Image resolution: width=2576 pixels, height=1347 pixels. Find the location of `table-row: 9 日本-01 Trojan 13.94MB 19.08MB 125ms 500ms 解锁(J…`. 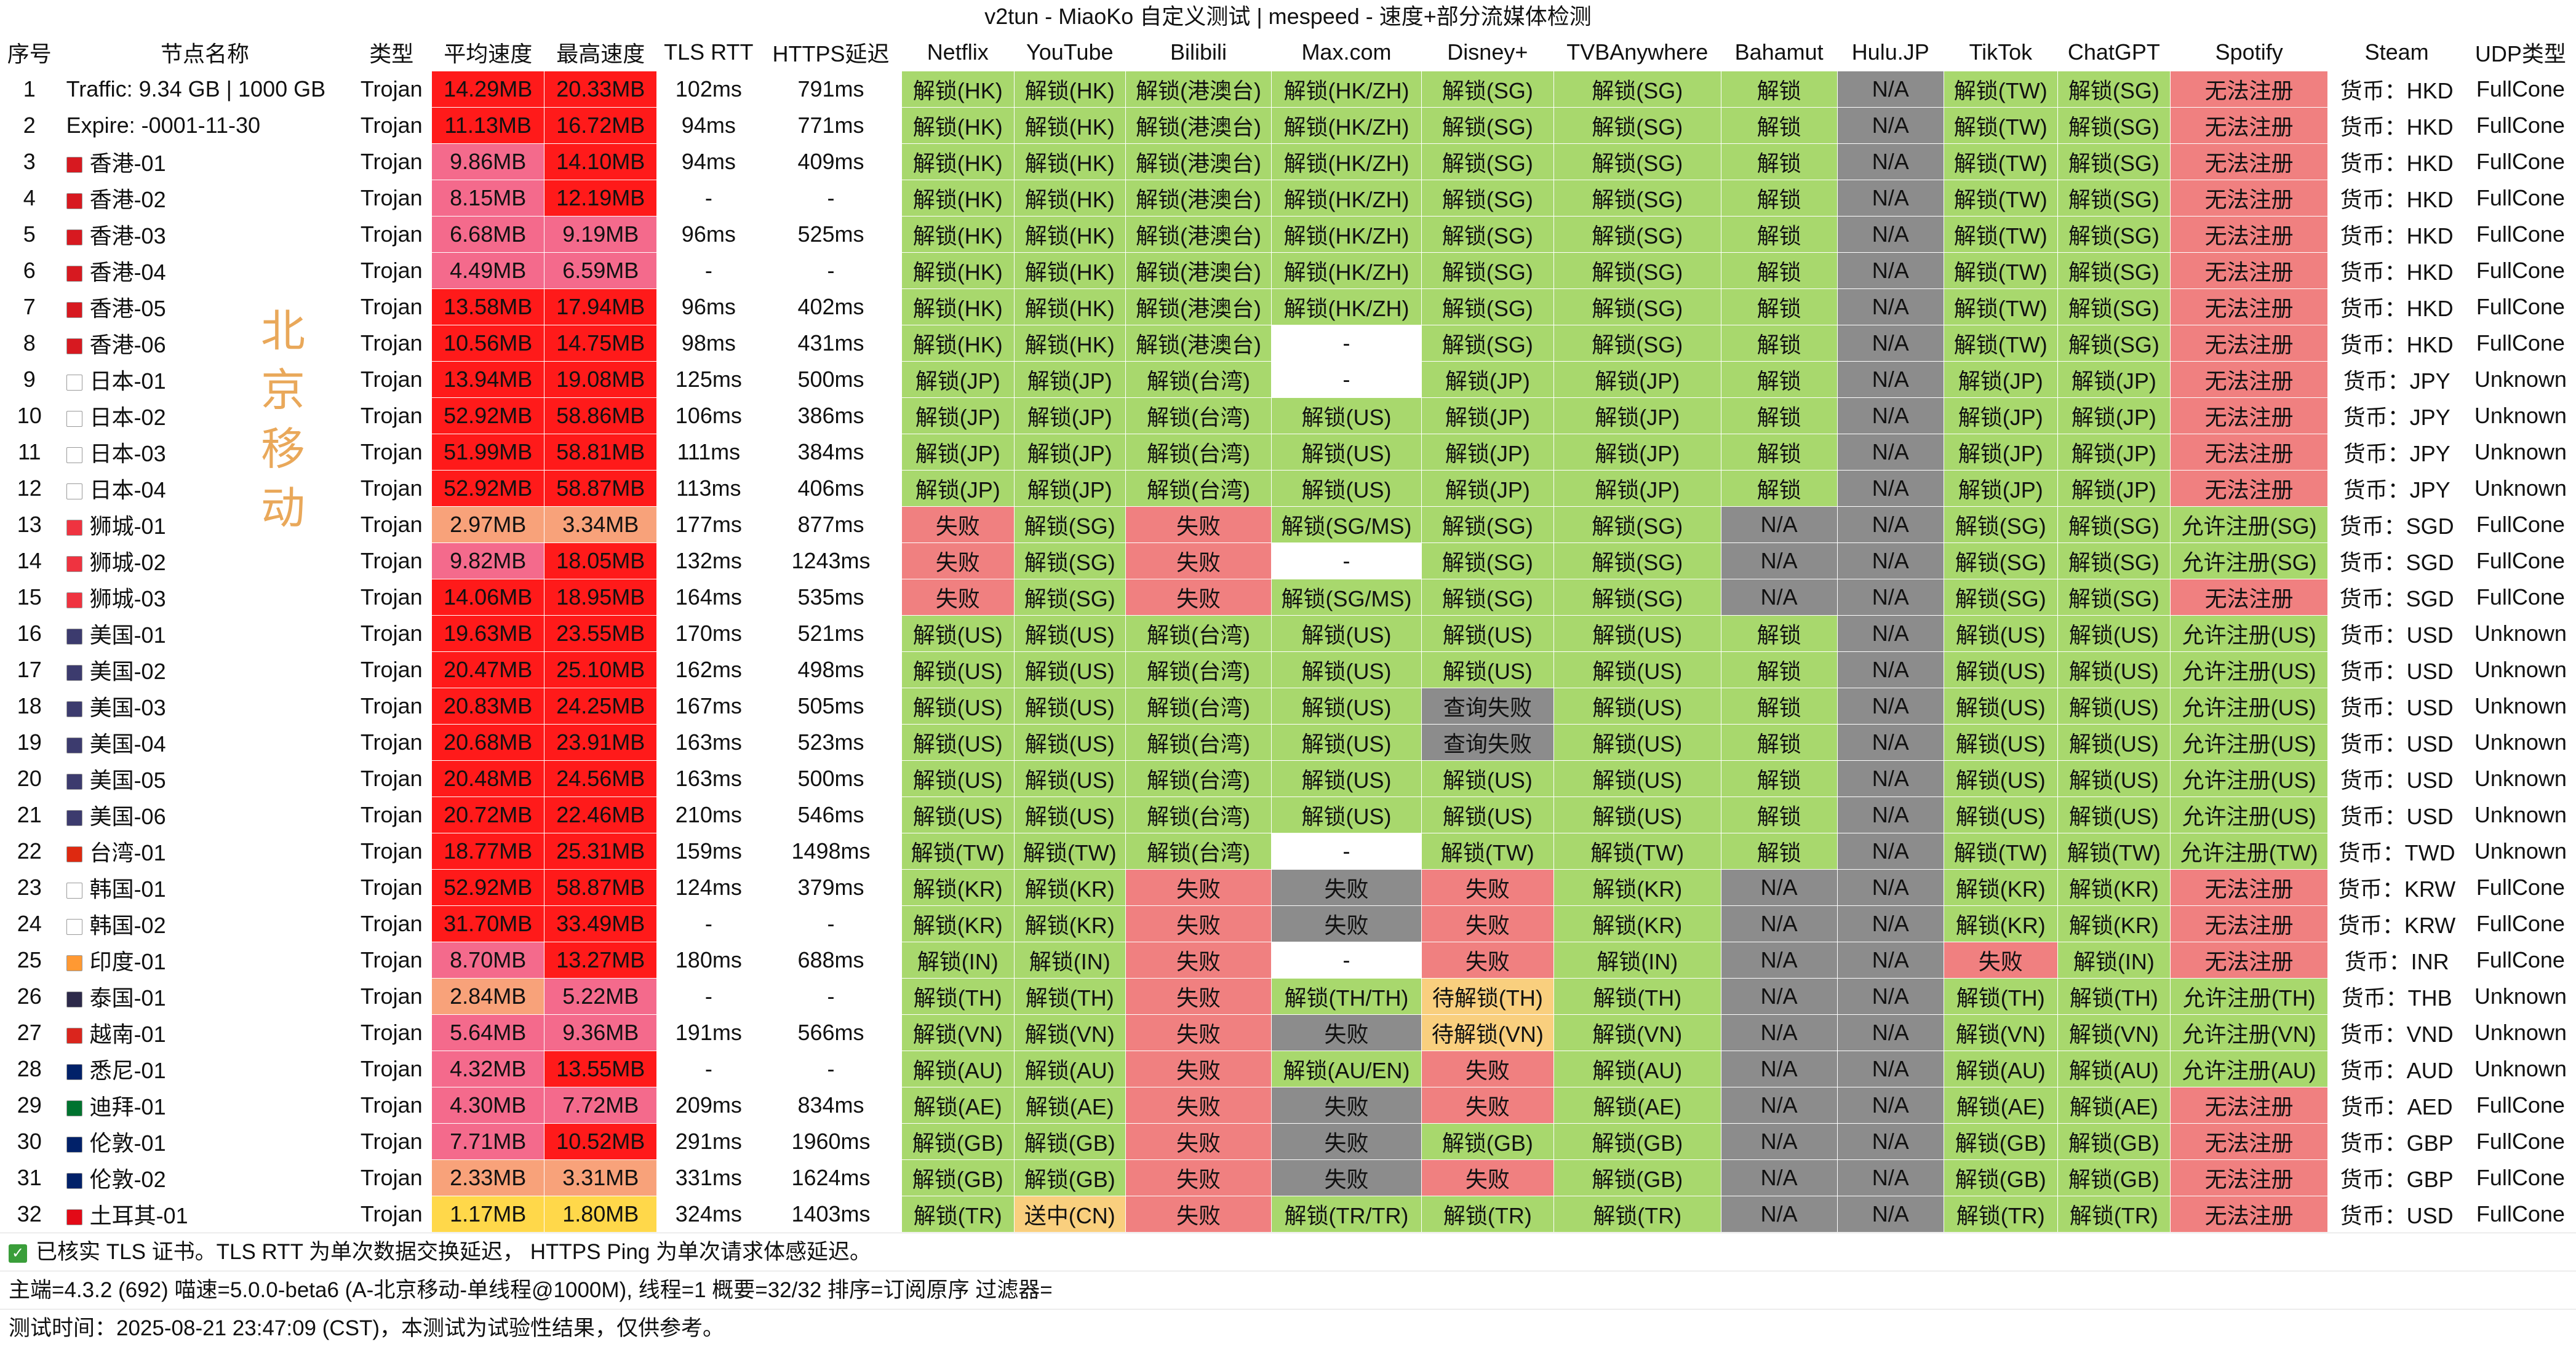

table-row: 9 日本-01 Trojan 13.94MB 19.08MB 125ms 500ms 解锁(J… is located at coordinates (1288, 379).